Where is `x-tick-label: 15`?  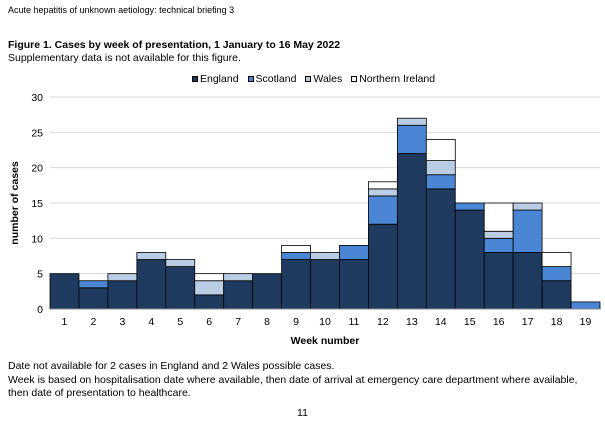
x-tick-label: 15 is located at coordinates (470, 322).